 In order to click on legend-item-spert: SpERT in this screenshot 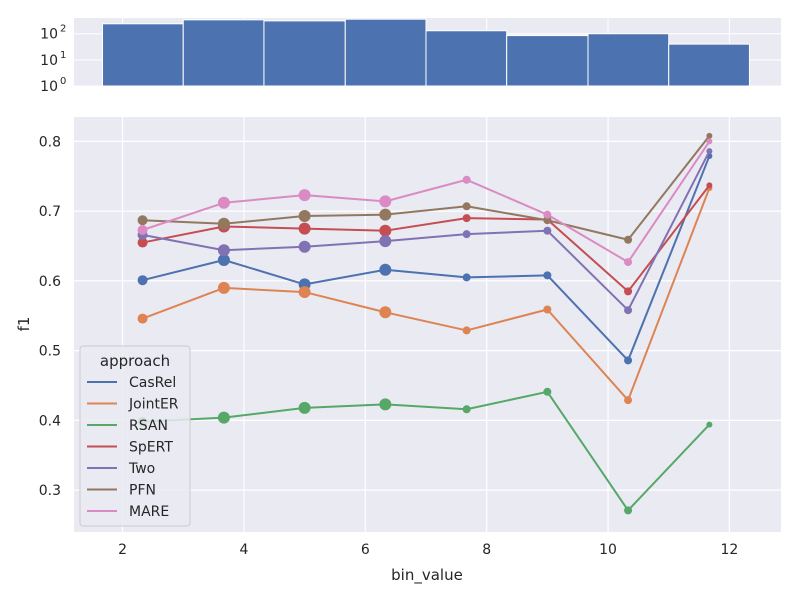, I will do `click(130, 448)`.